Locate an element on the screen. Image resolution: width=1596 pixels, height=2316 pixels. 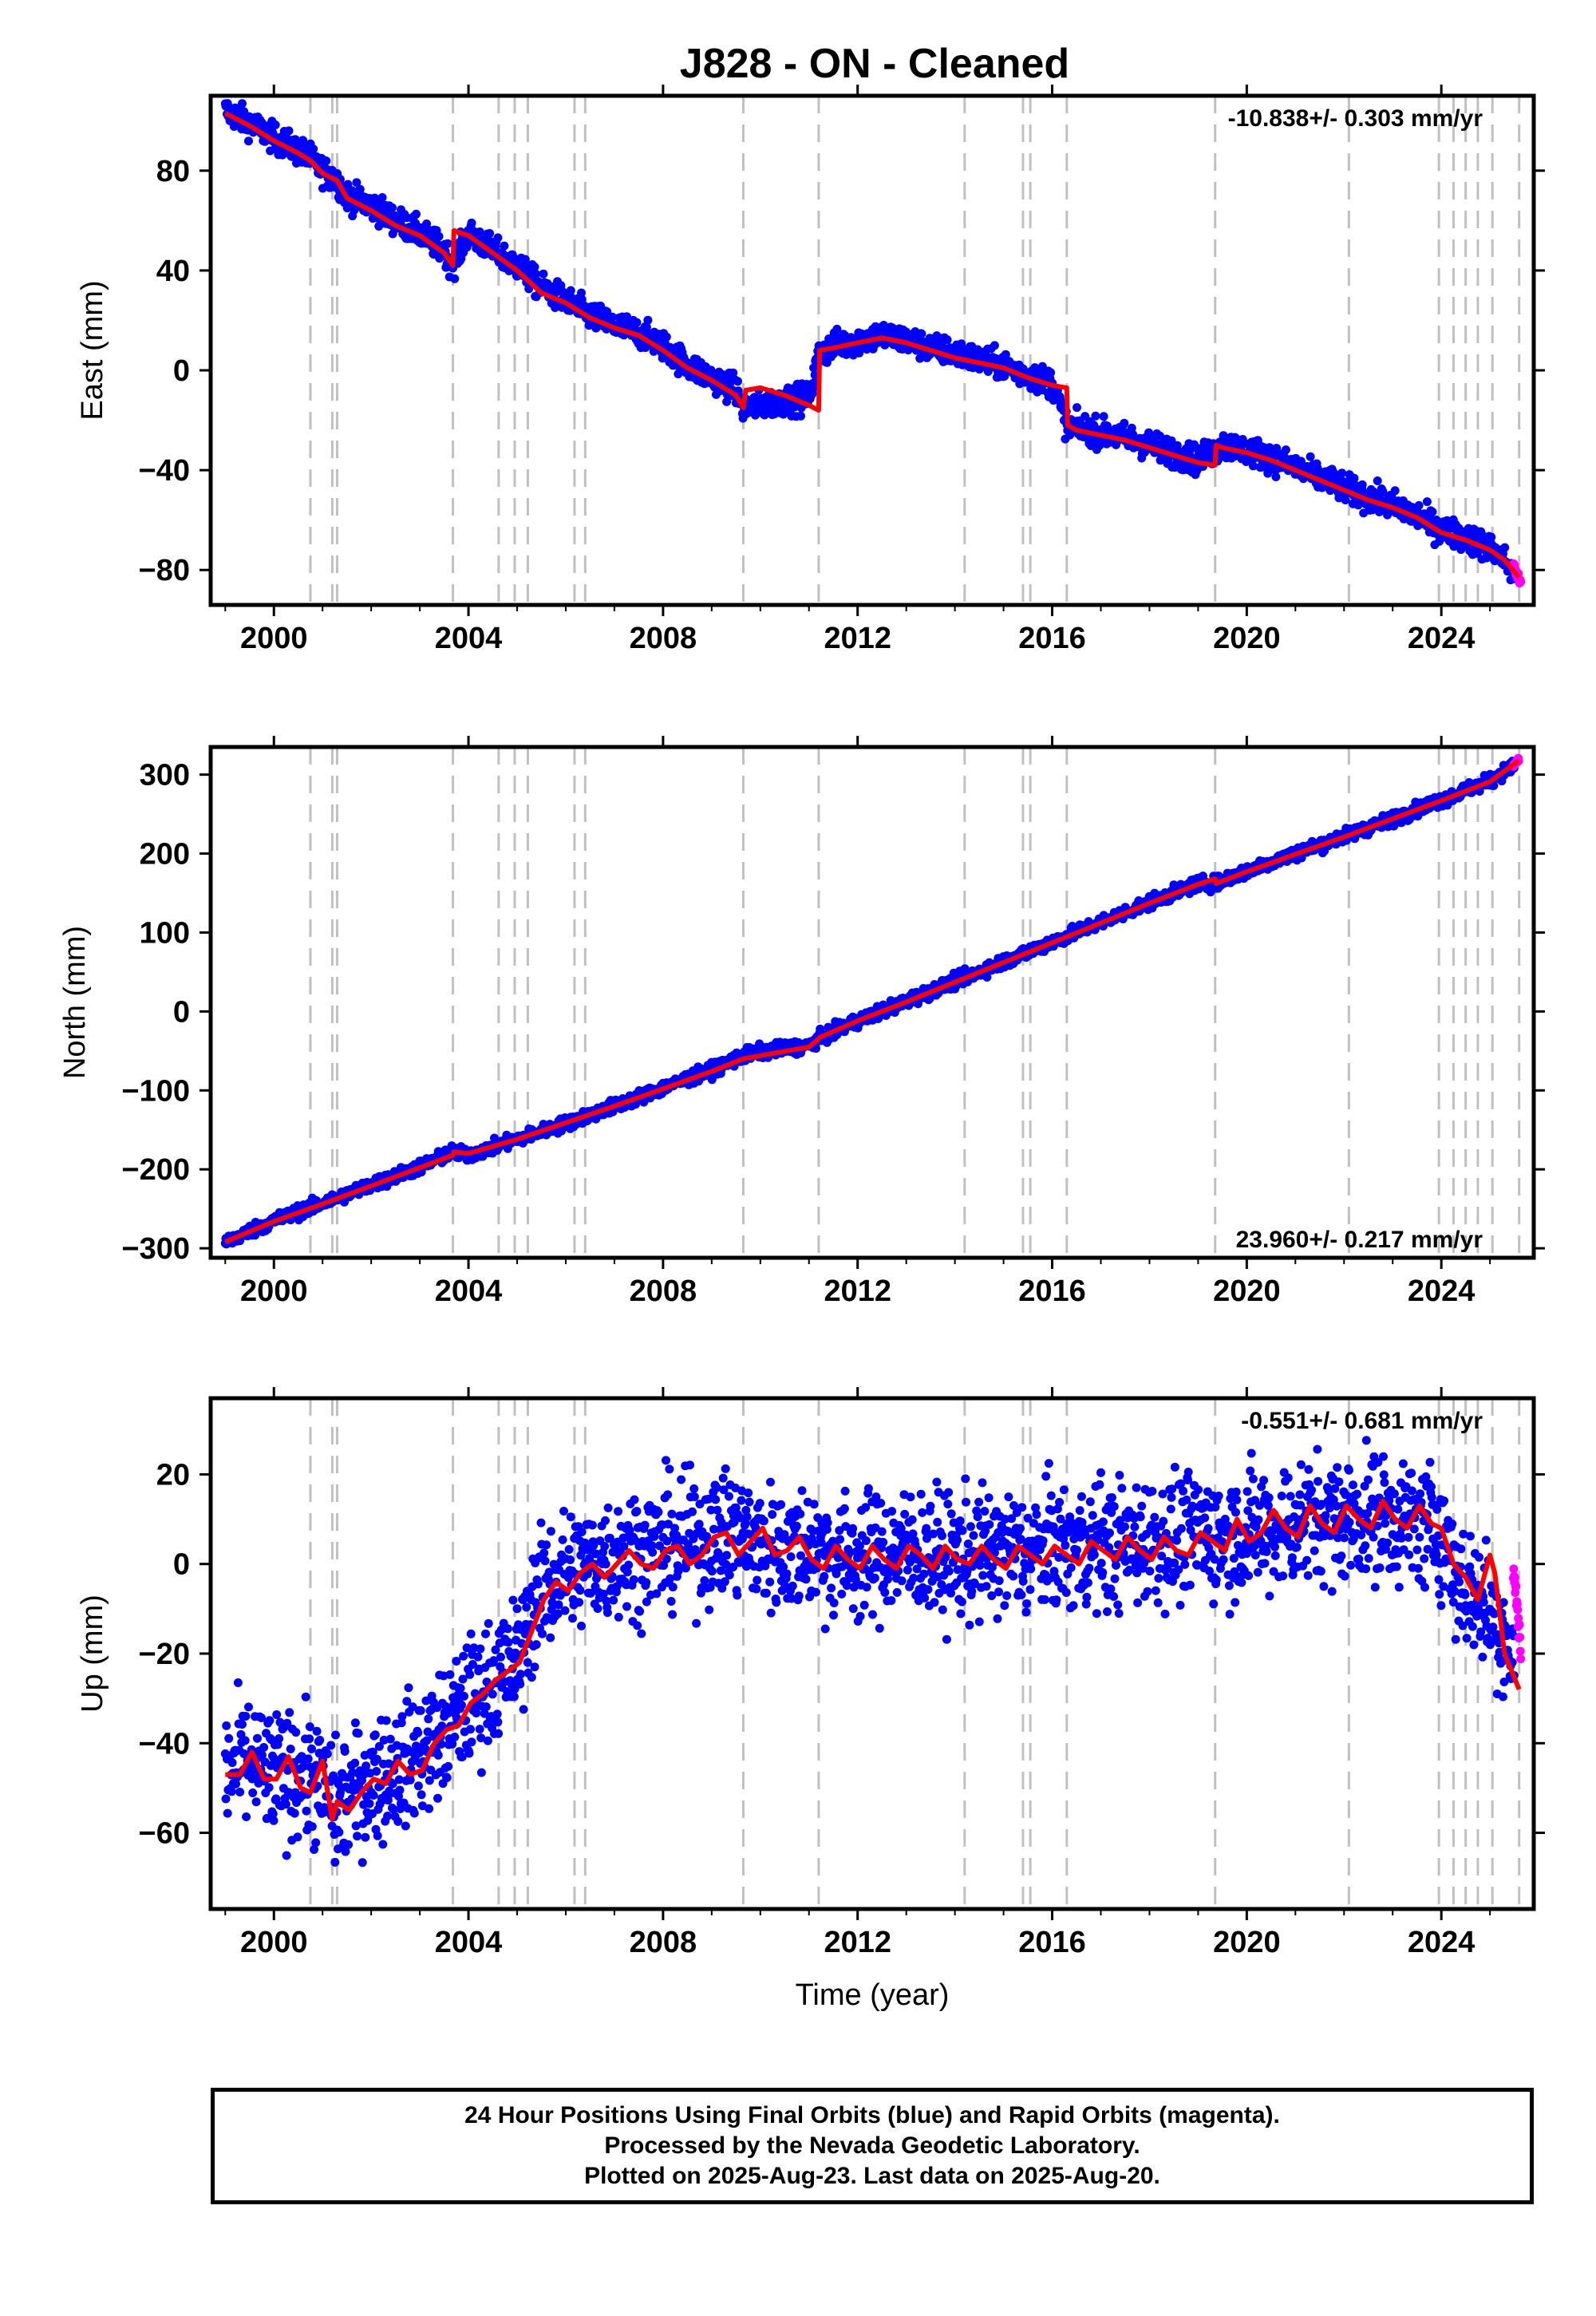
north-x-tick-label: 2000 is located at coordinates (274, 1291).